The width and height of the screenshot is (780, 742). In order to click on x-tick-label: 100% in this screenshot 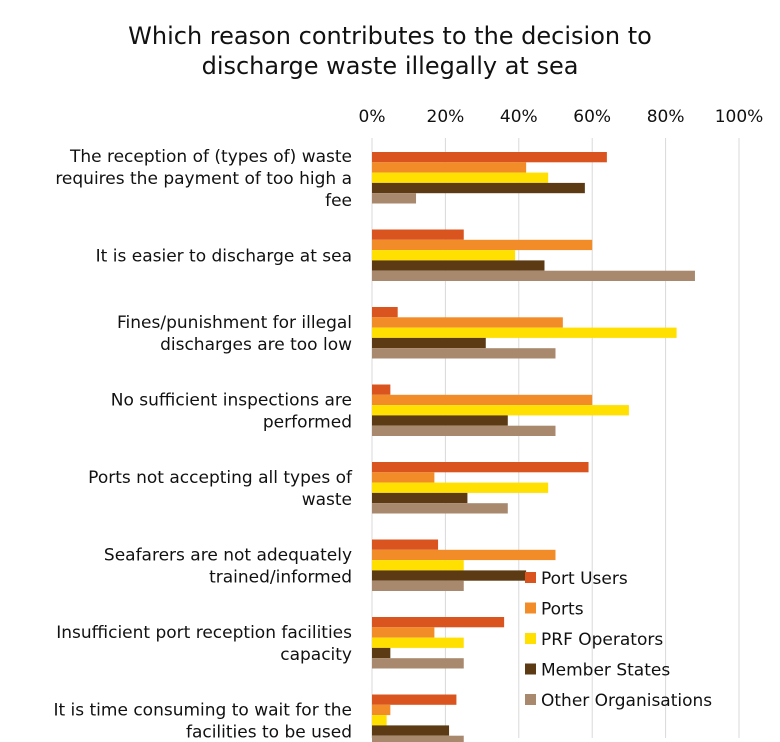, I will do `click(739, 117)`.